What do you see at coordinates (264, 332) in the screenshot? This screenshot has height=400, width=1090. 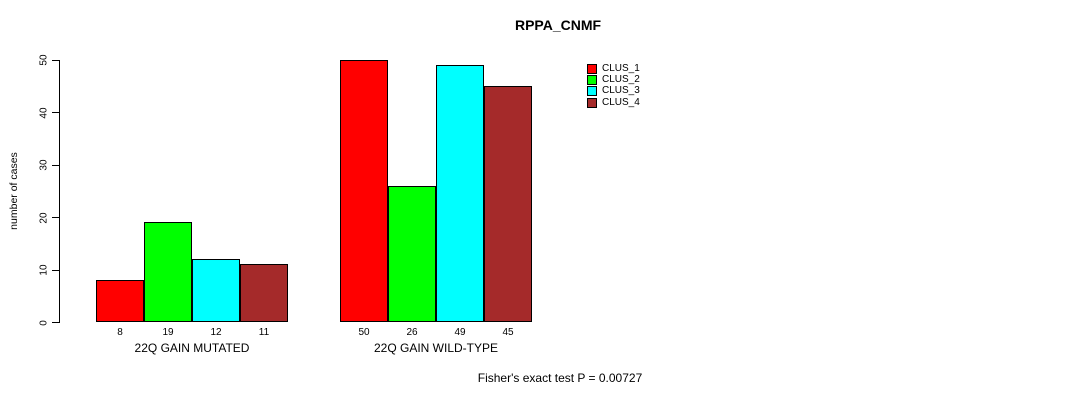 I see `bar-value-label: 11` at bounding box center [264, 332].